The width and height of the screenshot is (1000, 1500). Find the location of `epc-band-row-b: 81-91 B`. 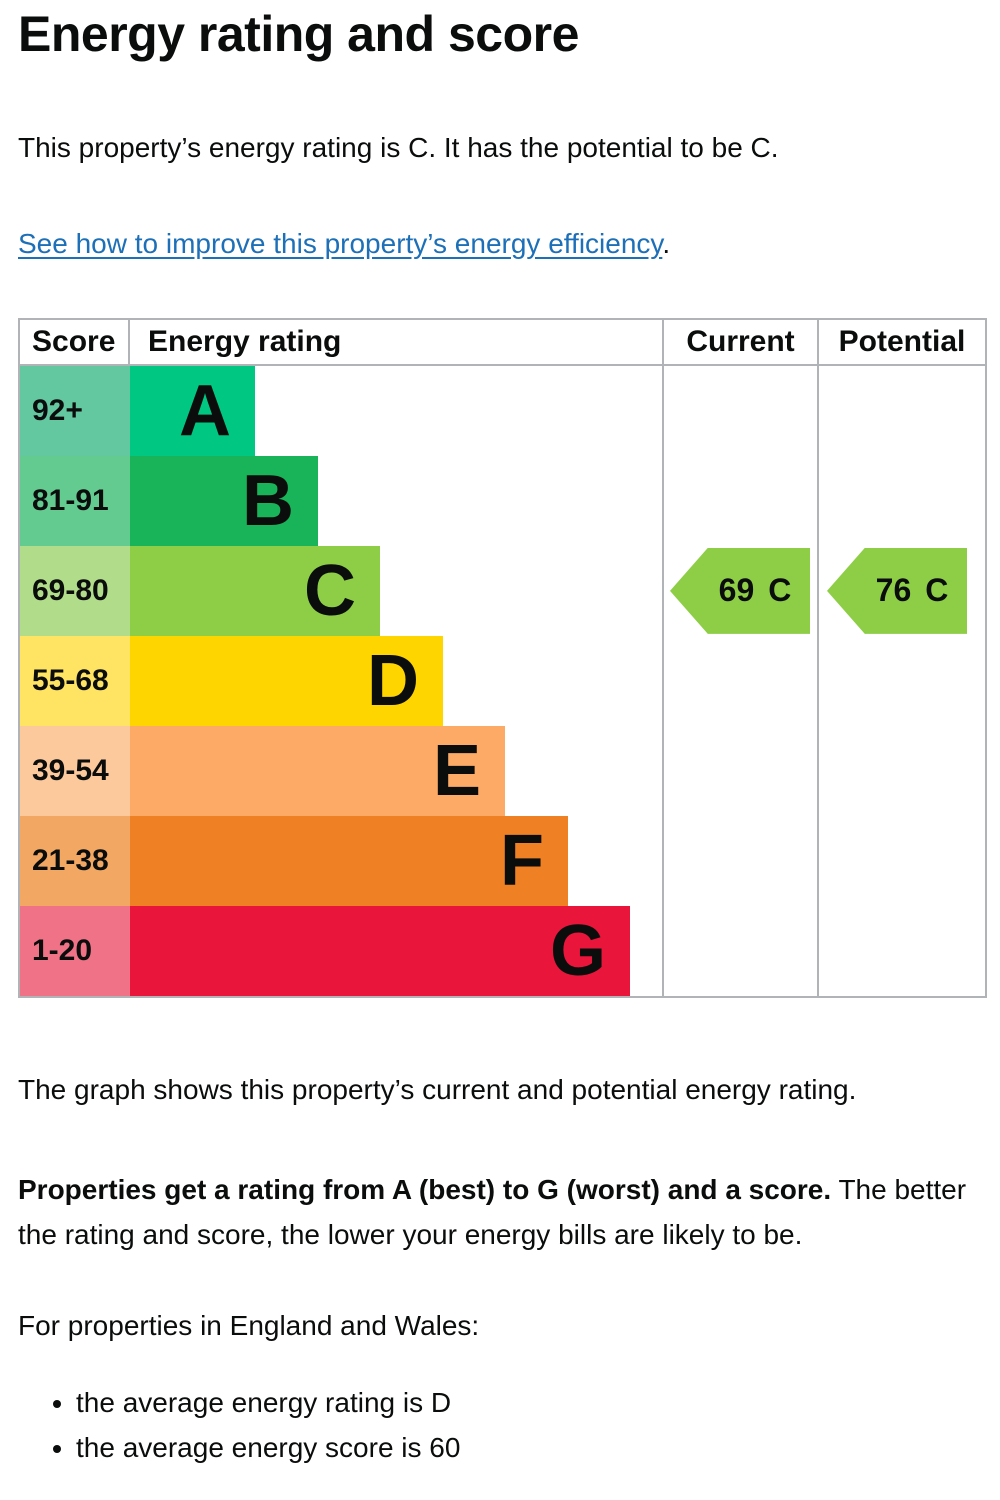

epc-band-row-b: 81-91 B is located at coordinates (502, 500).